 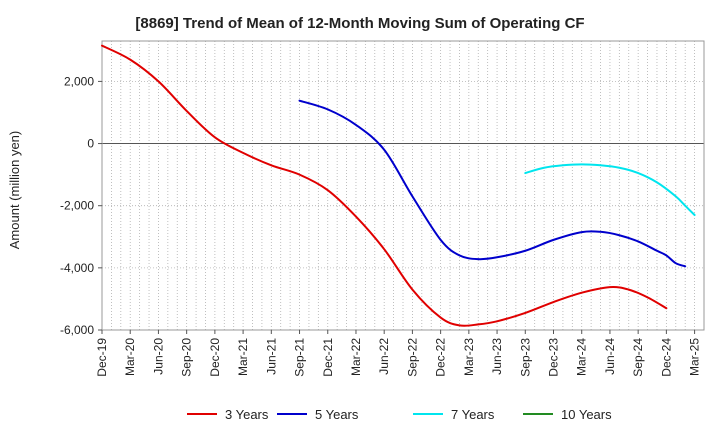 I want to click on y-tick-label: -6,000, so click(x=77, y=330).